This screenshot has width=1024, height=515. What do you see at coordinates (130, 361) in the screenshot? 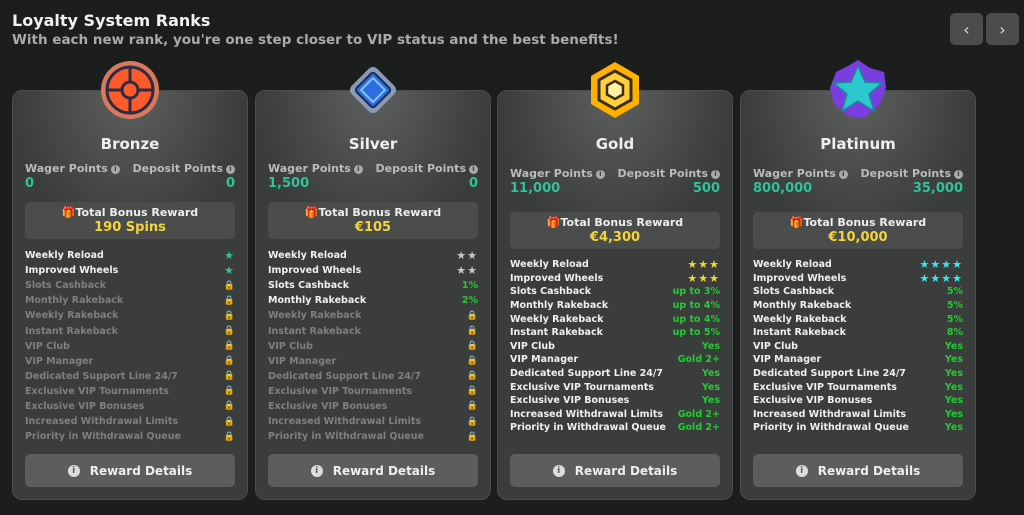
I see `benefit-row: VIP Manager 🔒` at bounding box center [130, 361].